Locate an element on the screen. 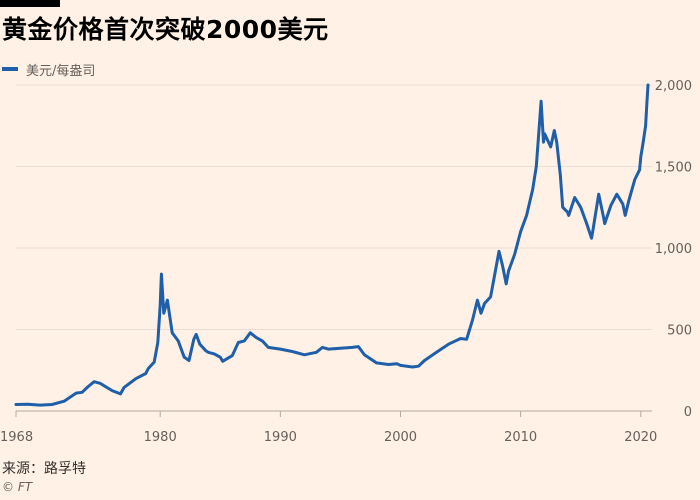 The height and width of the screenshot is (500, 700). x-tick-label: 1980 is located at coordinates (160, 437).